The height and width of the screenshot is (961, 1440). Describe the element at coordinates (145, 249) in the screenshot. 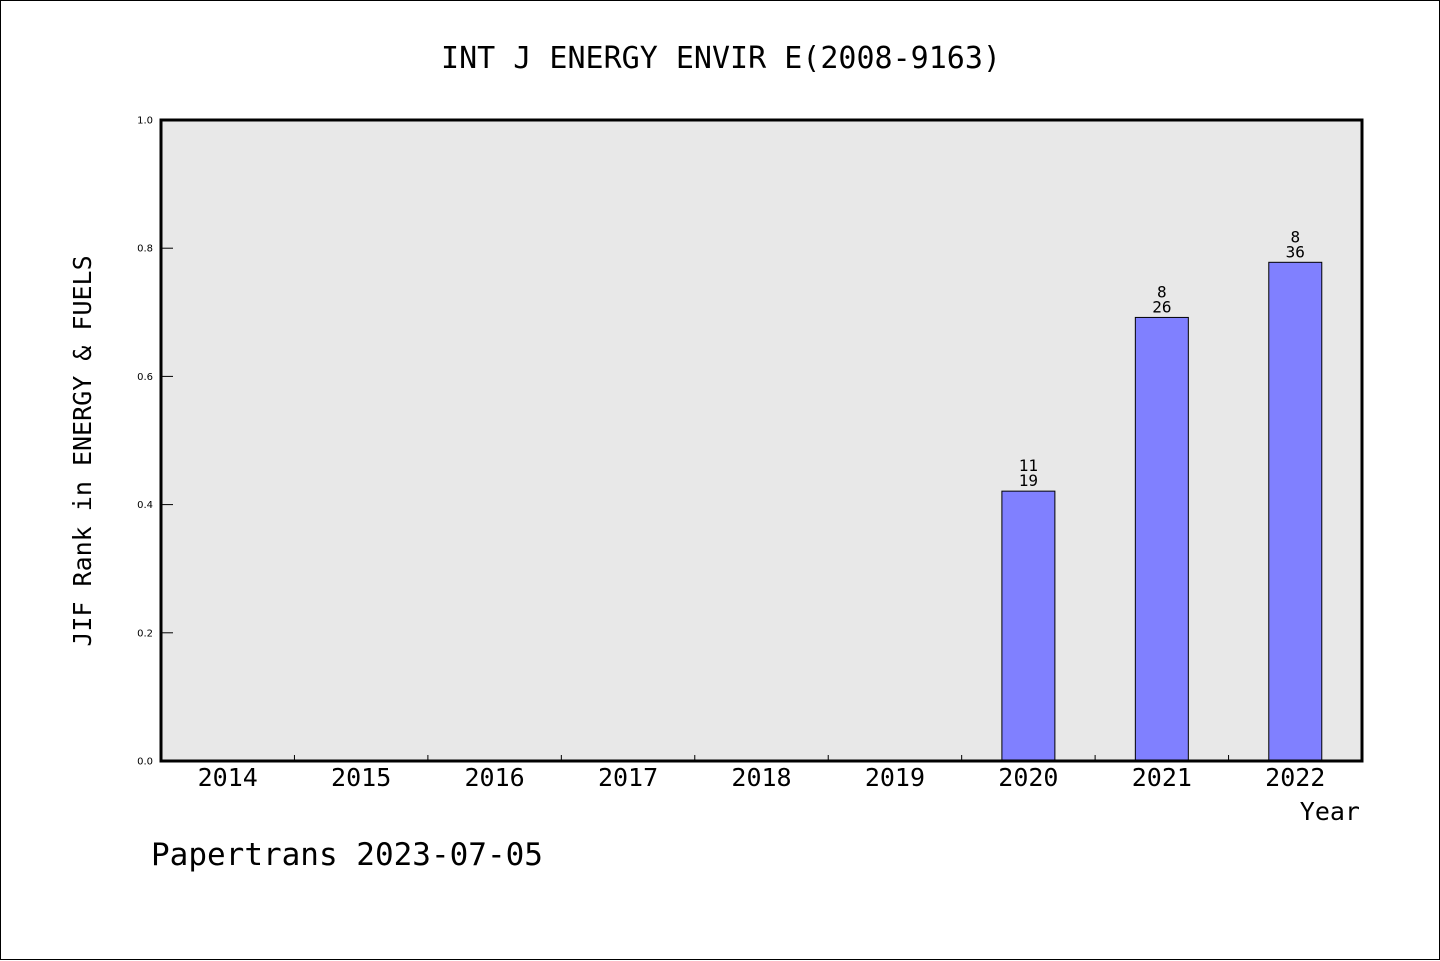

I see `y-tick-label-4: 0.8` at that location.